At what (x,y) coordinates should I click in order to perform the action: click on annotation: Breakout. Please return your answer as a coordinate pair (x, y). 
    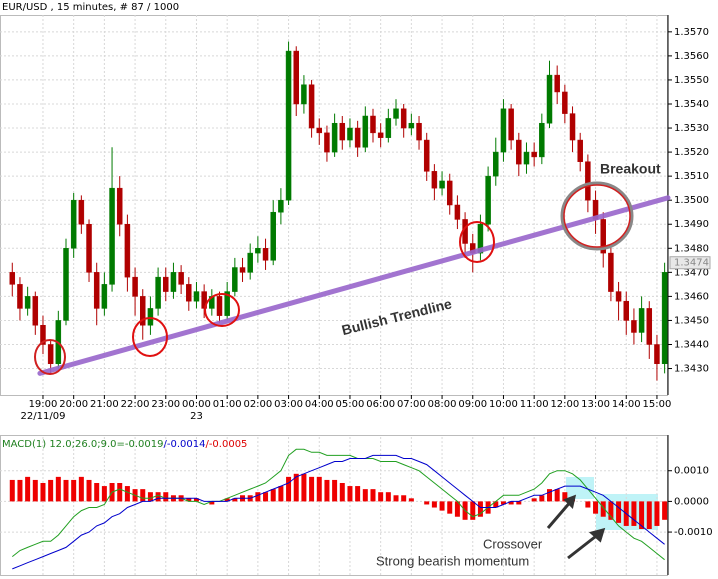
    Looking at the image, I should click on (630, 169).